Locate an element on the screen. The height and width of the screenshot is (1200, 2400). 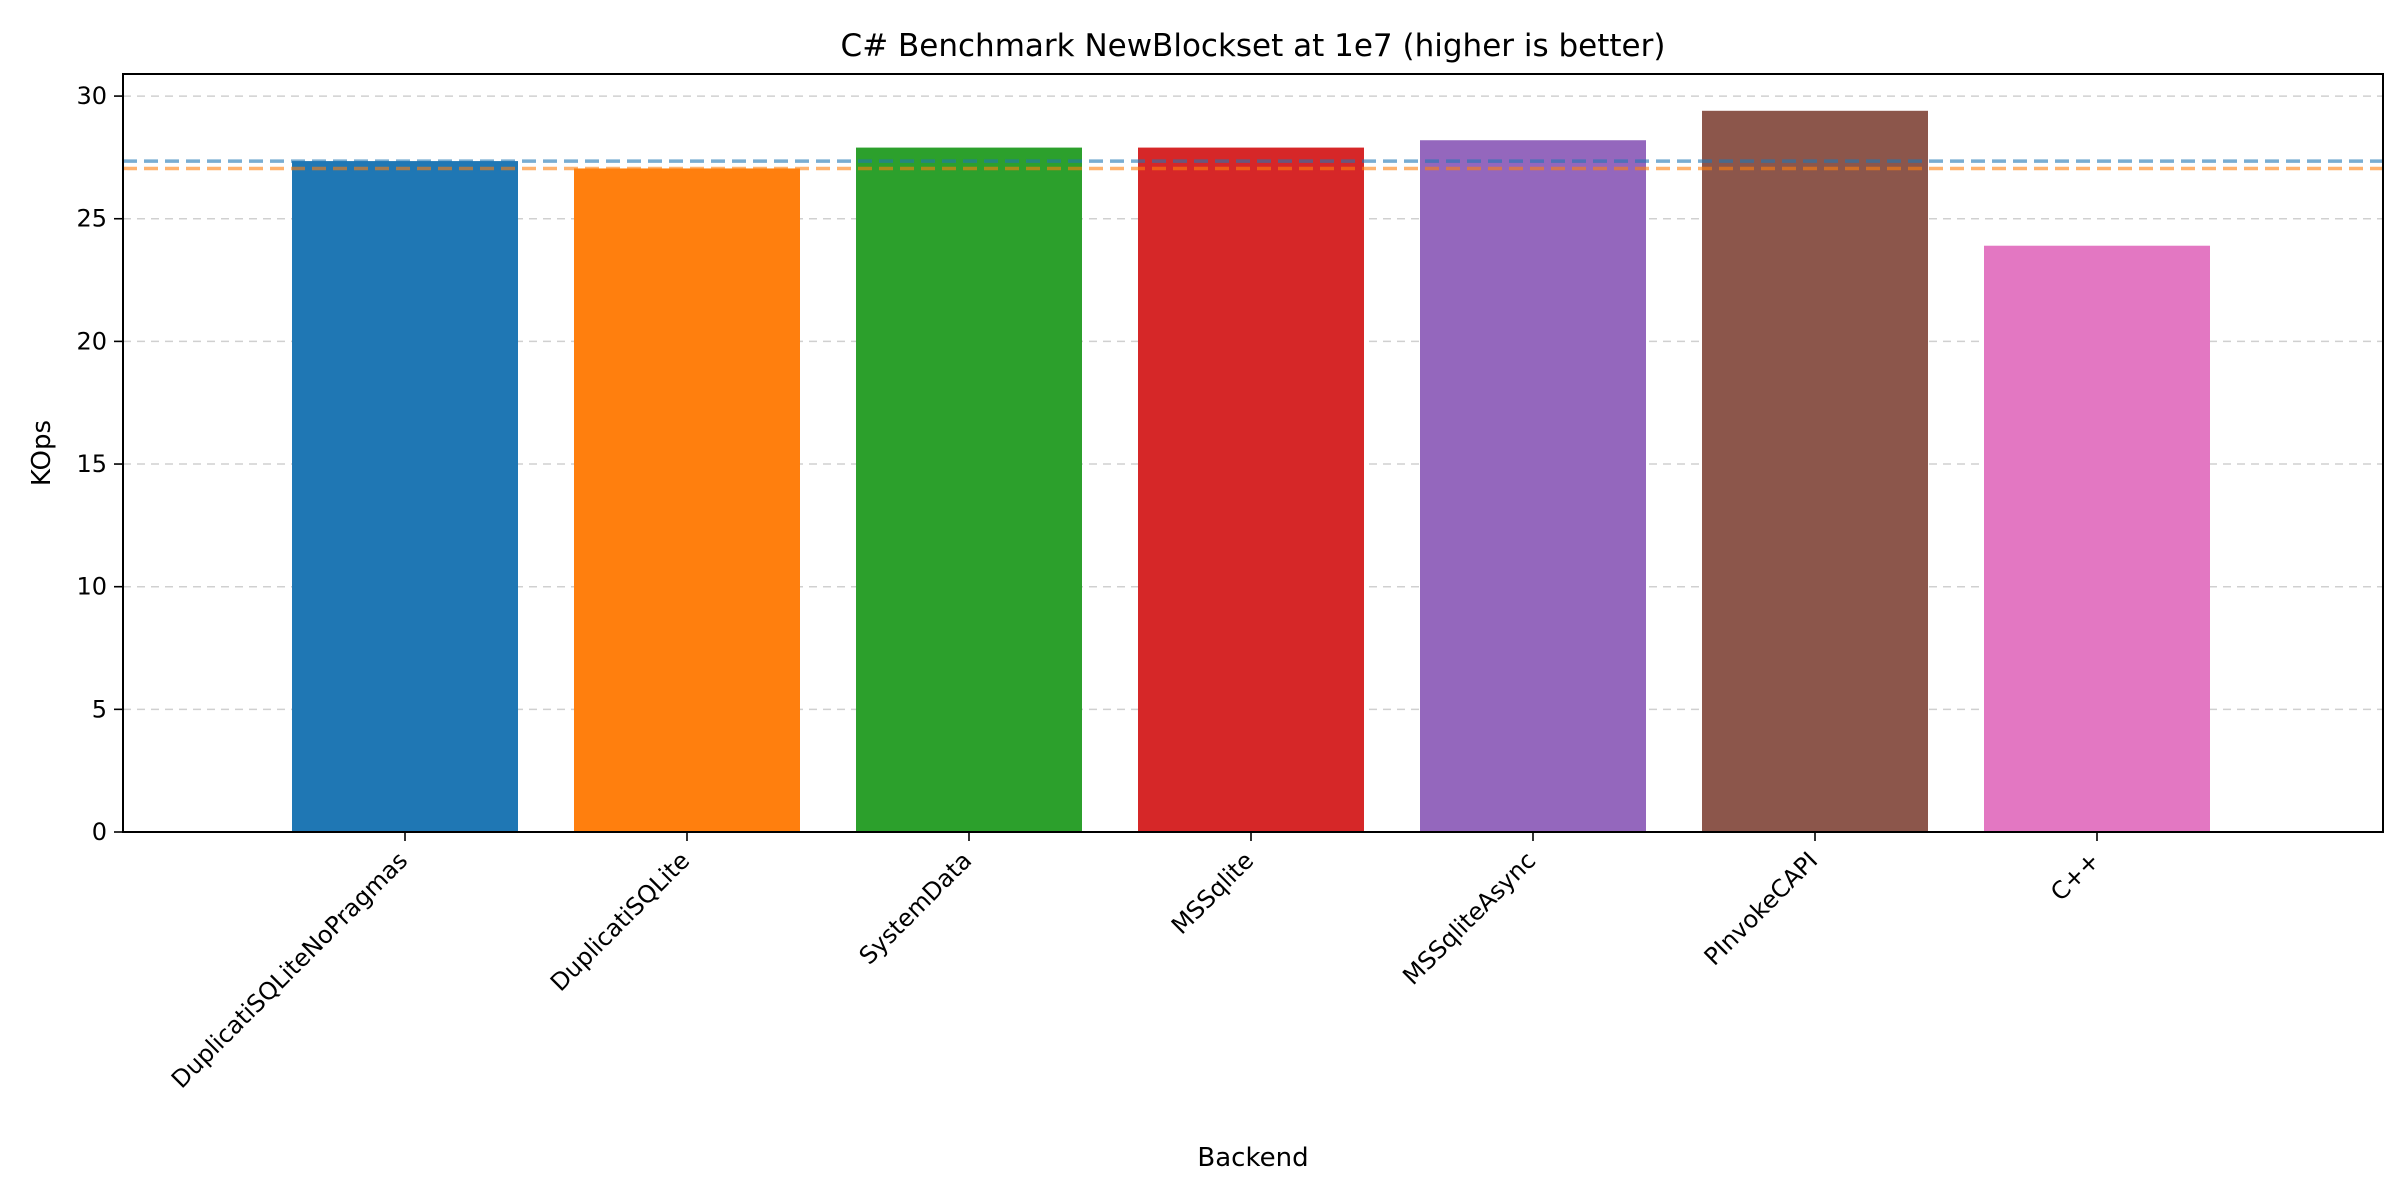
y-axis: 0 5 10 15 20 25 30 is located at coordinates (99, 464).